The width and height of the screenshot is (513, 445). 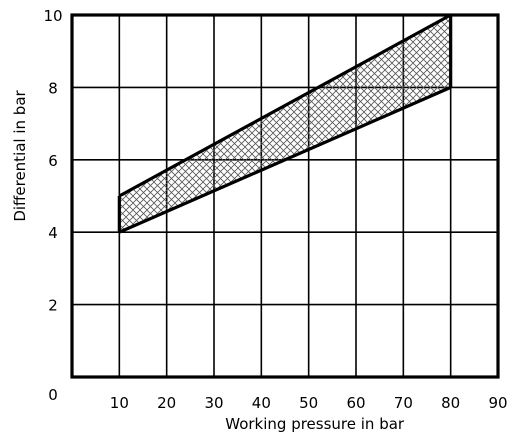 What do you see at coordinates (355, 403) in the screenshot?
I see `x-tick-label-60: 60` at bounding box center [355, 403].